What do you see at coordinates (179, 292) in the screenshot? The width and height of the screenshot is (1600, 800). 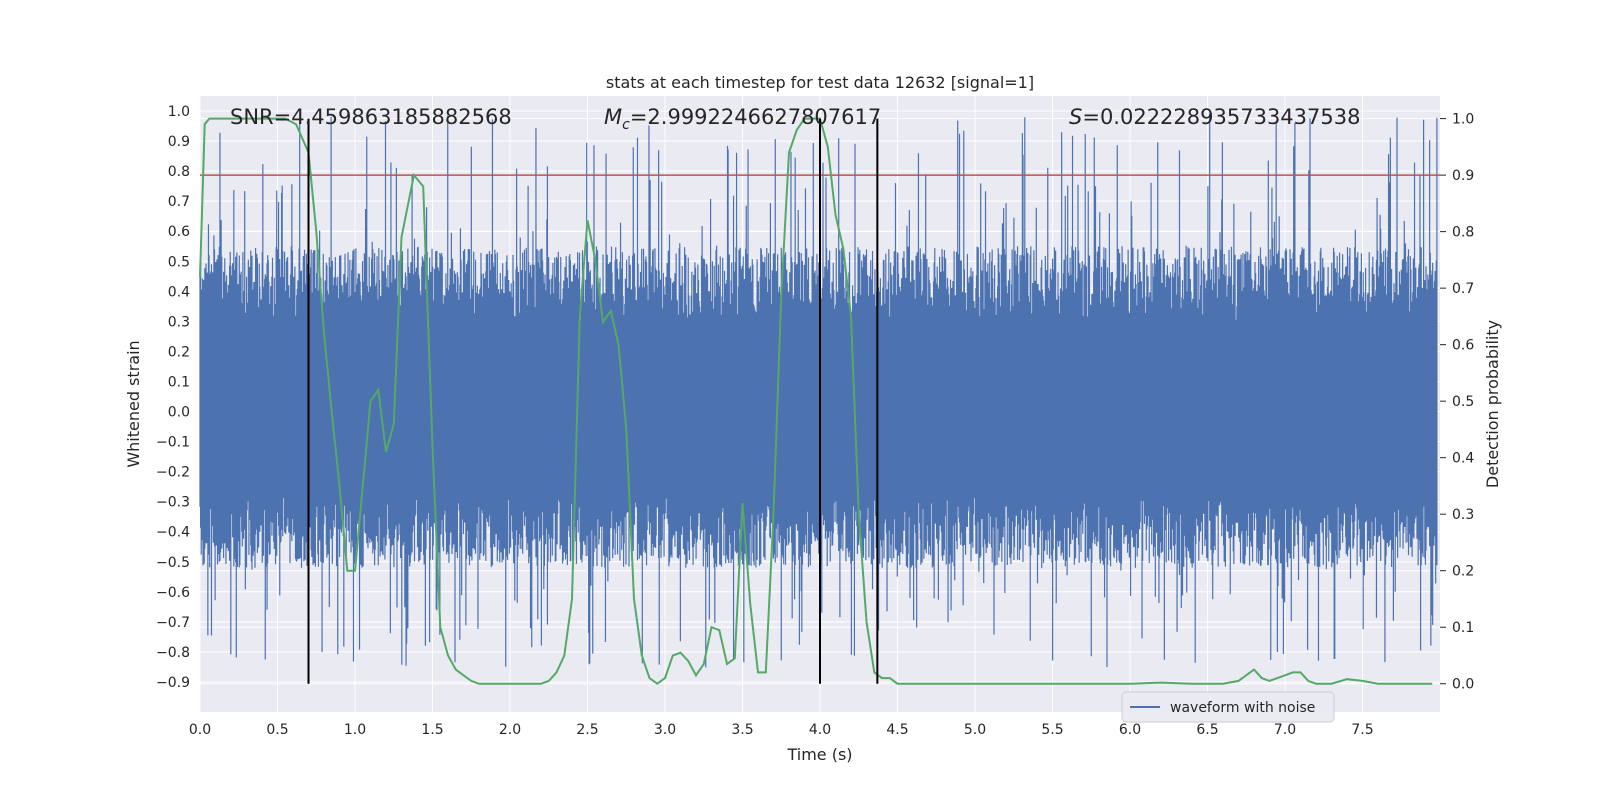 I see `y-tick-label: 0.4` at bounding box center [179, 292].